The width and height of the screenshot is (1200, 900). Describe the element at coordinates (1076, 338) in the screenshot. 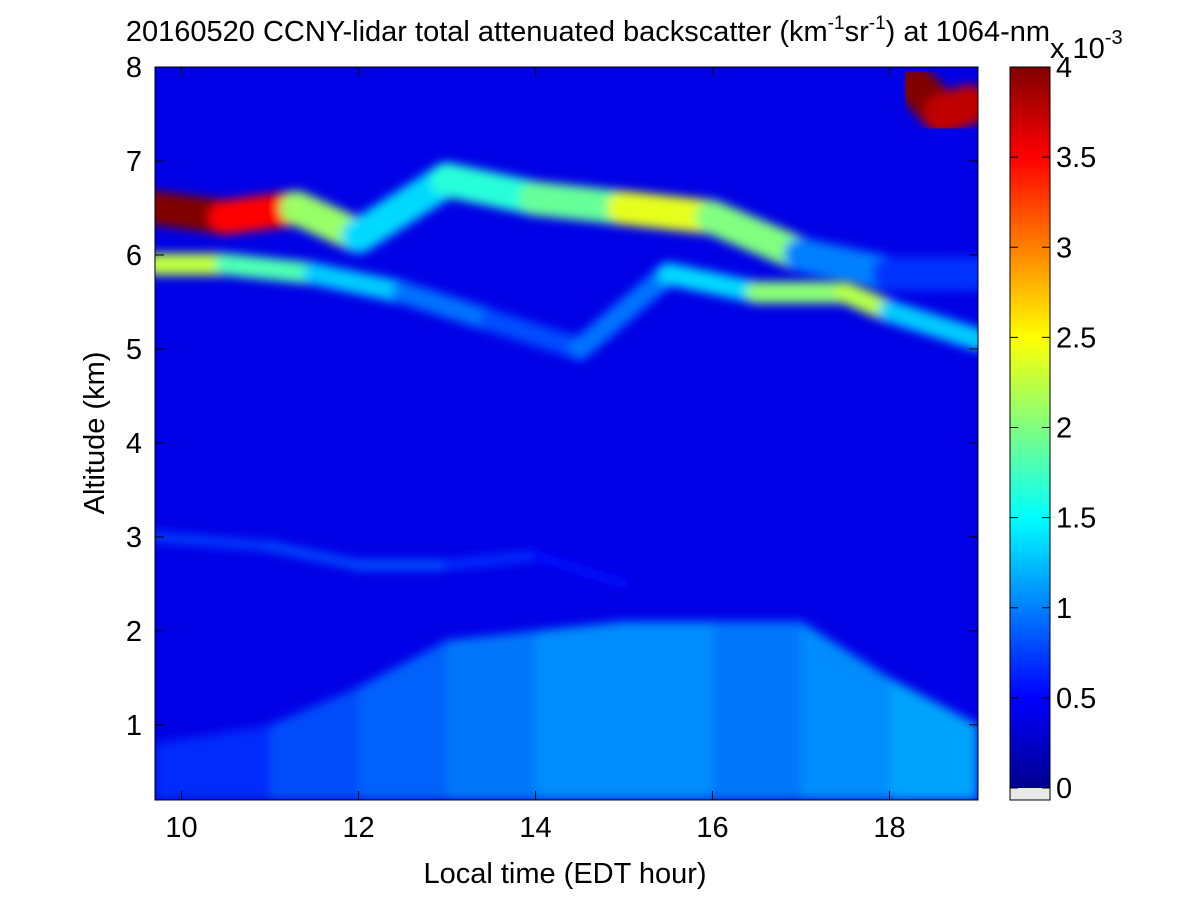

I see `colorbar-tick-label: 2.5` at that location.